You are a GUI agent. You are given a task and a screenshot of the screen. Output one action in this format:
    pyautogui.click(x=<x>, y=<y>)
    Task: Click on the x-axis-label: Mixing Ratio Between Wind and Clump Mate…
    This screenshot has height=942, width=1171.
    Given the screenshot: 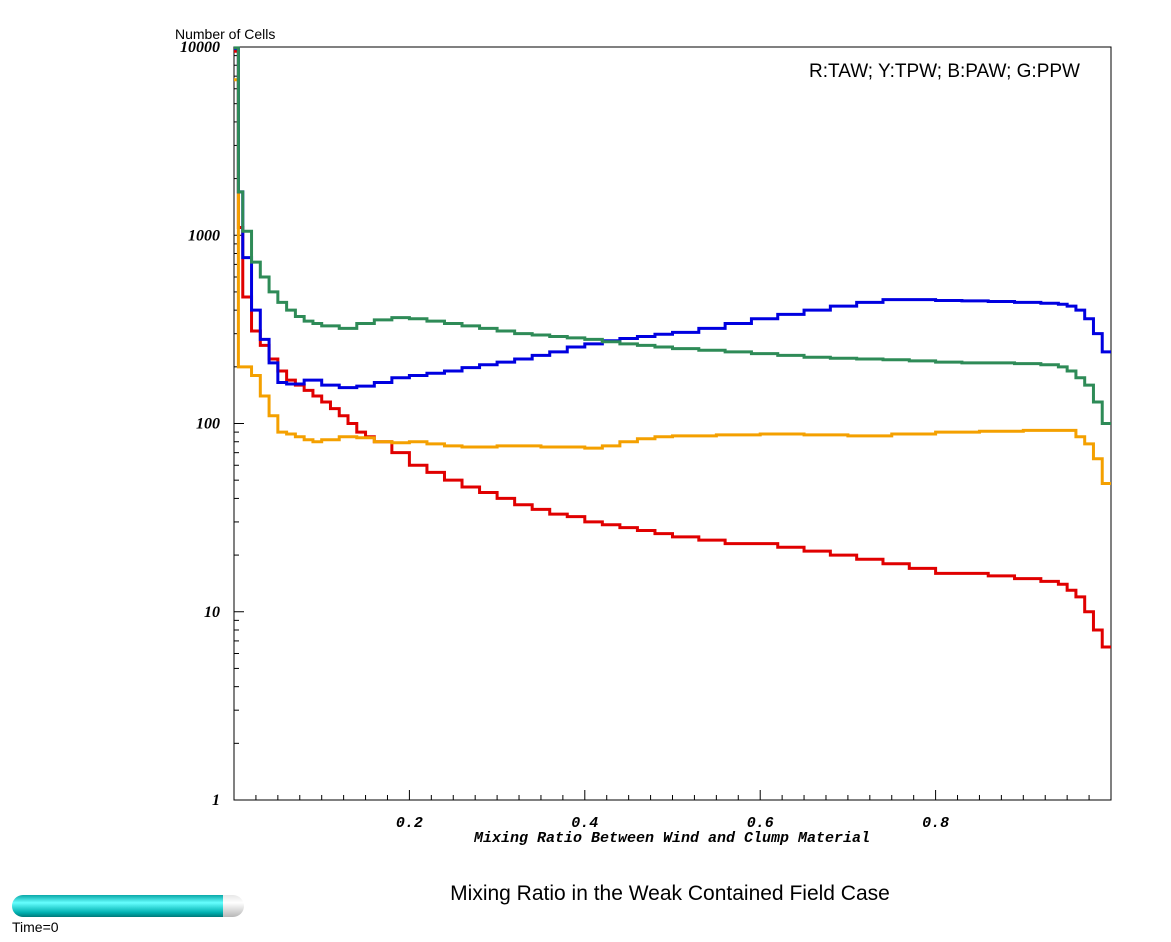 What is the action you would take?
    pyautogui.click(x=671, y=838)
    